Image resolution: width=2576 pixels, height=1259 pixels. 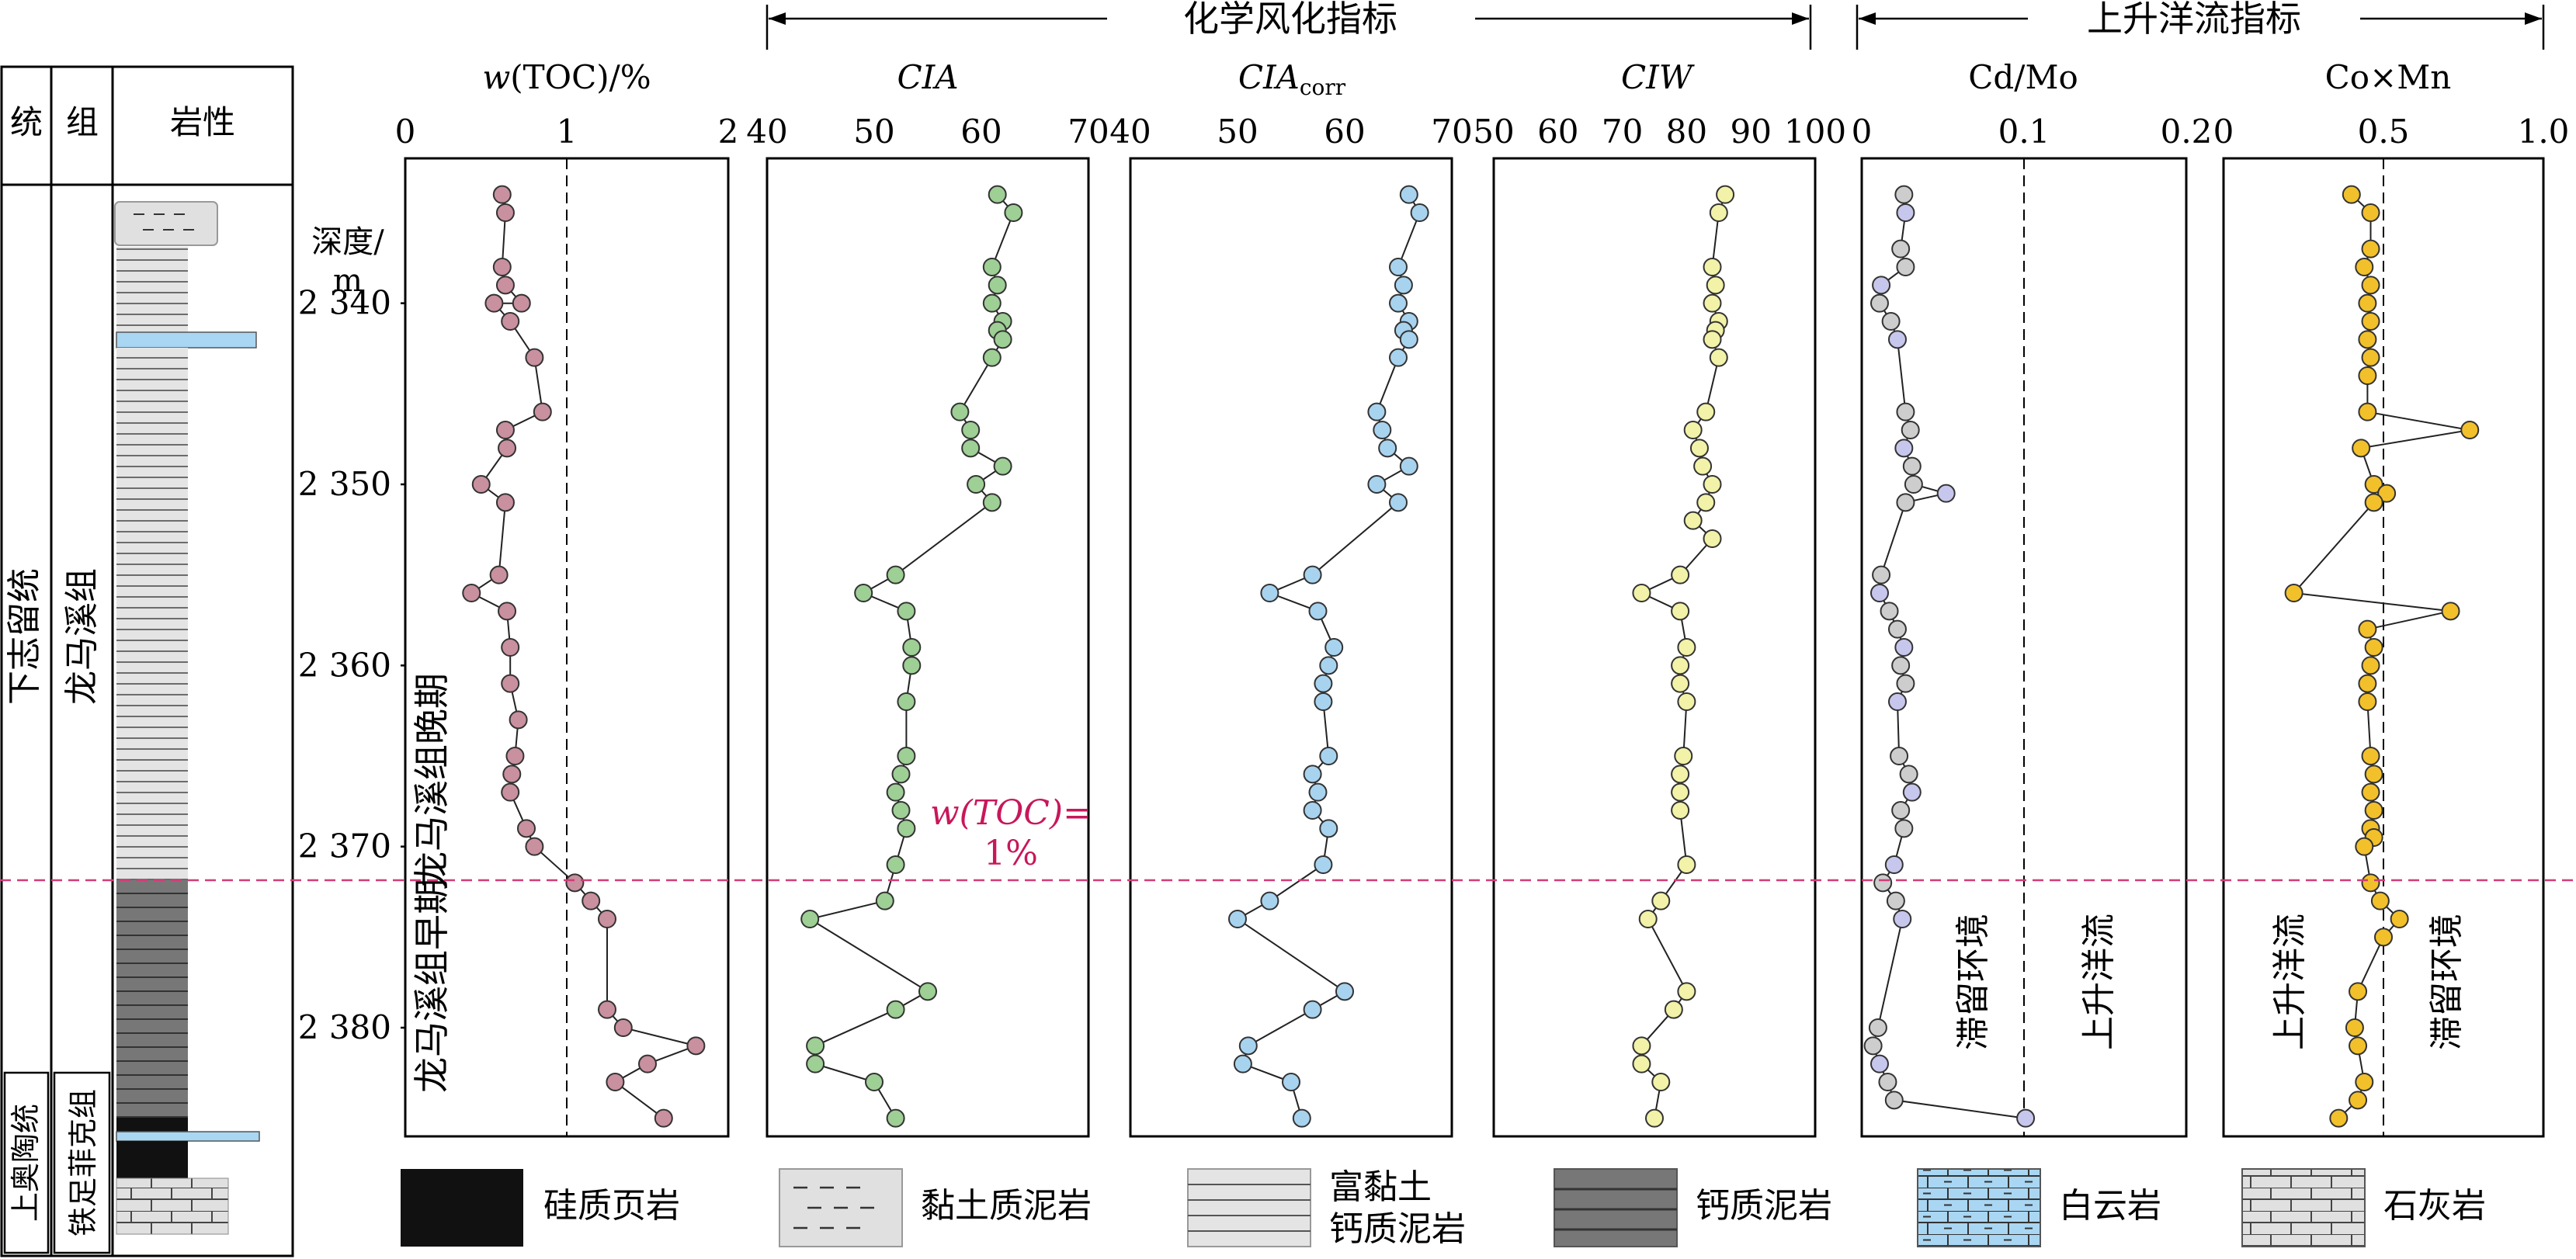 I want to click on legend-clay-mudstone-label: 黏土质泥岩, so click(x=1006, y=1206).